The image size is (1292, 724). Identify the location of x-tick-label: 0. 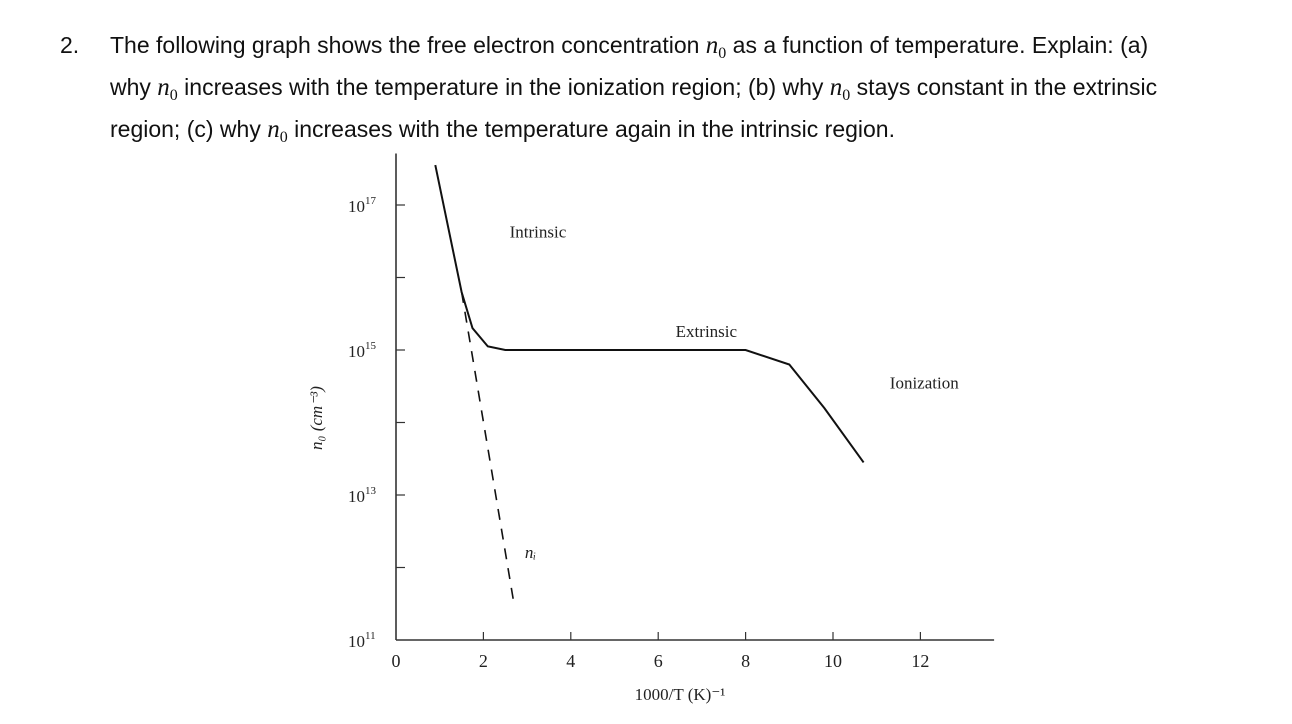
(396, 661).